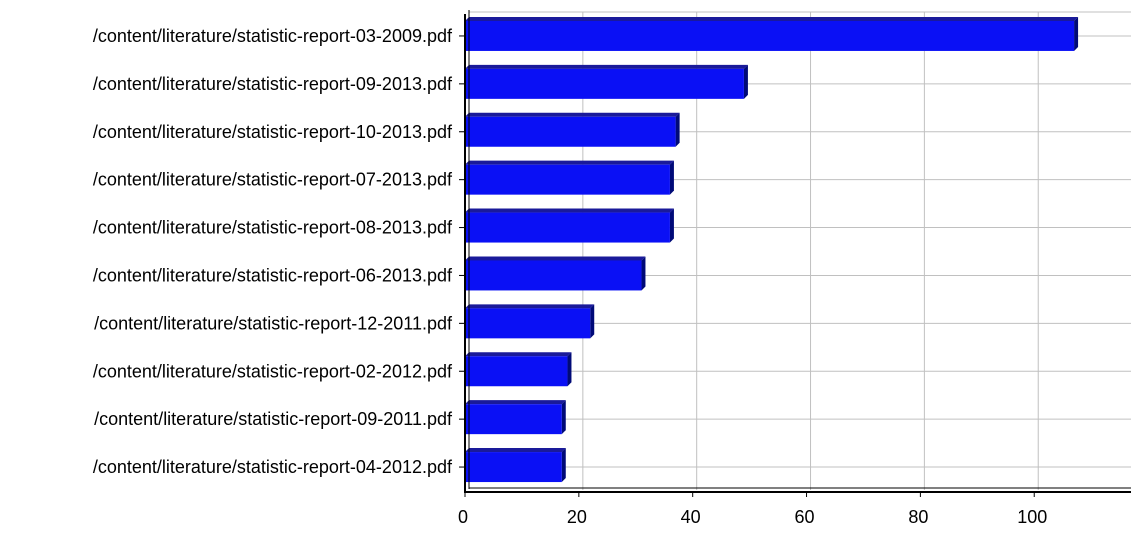  What do you see at coordinates (691, 517) in the screenshot?
I see `x-tick-label: 40` at bounding box center [691, 517].